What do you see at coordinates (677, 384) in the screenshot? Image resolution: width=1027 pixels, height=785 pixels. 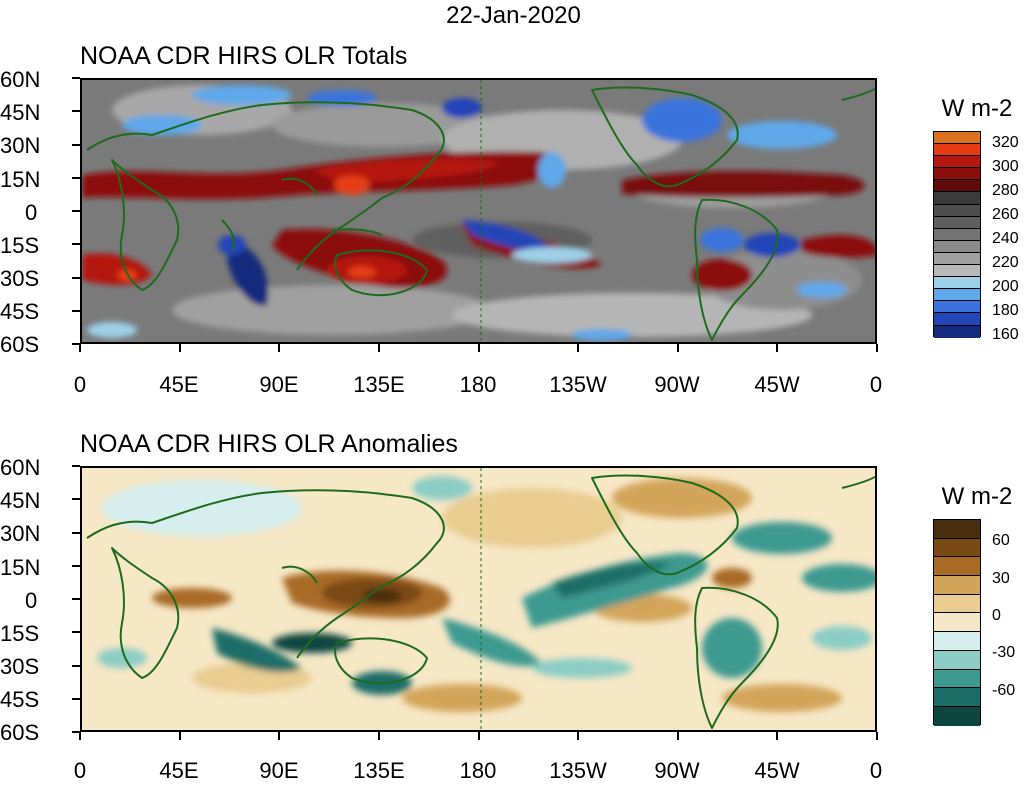 I see `totals-lon-label: 90W` at bounding box center [677, 384].